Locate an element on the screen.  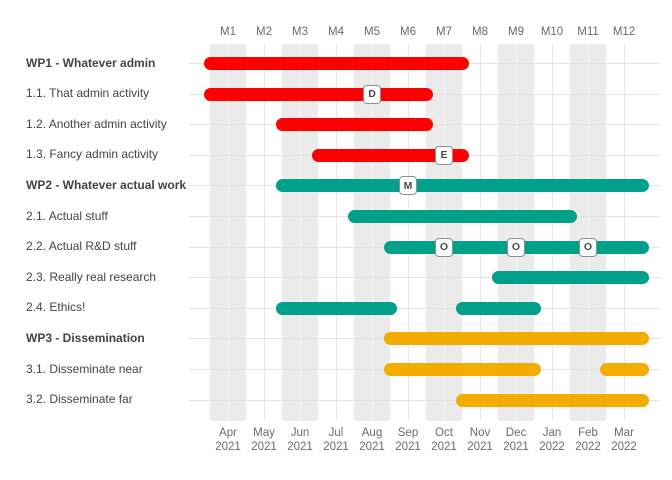
month-label-bottom: Jan 2022 is located at coordinates (552, 440).